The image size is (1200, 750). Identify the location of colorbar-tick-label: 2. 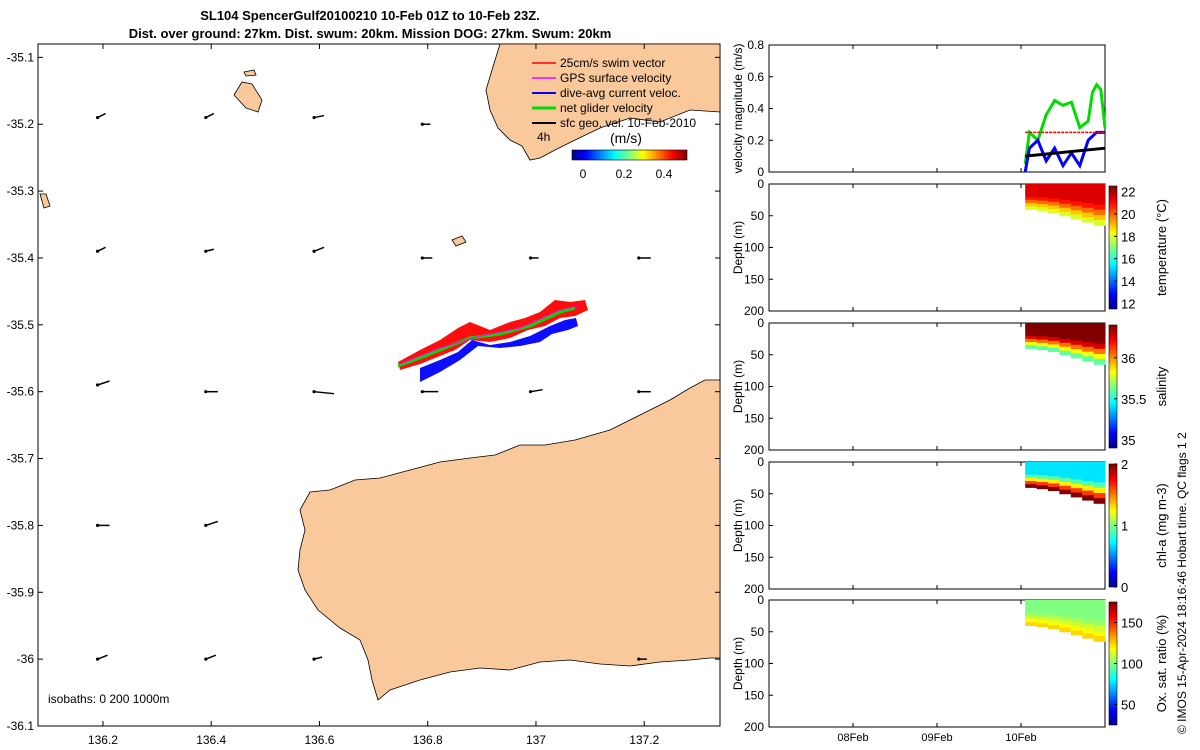
(1124, 464).